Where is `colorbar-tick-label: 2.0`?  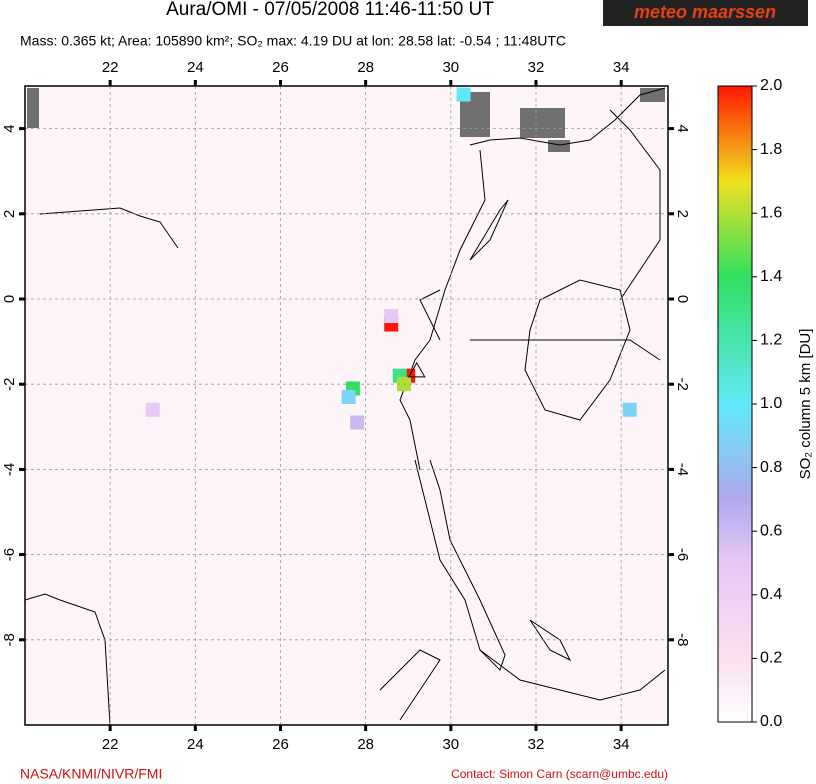 colorbar-tick-label: 2.0 is located at coordinates (771, 85).